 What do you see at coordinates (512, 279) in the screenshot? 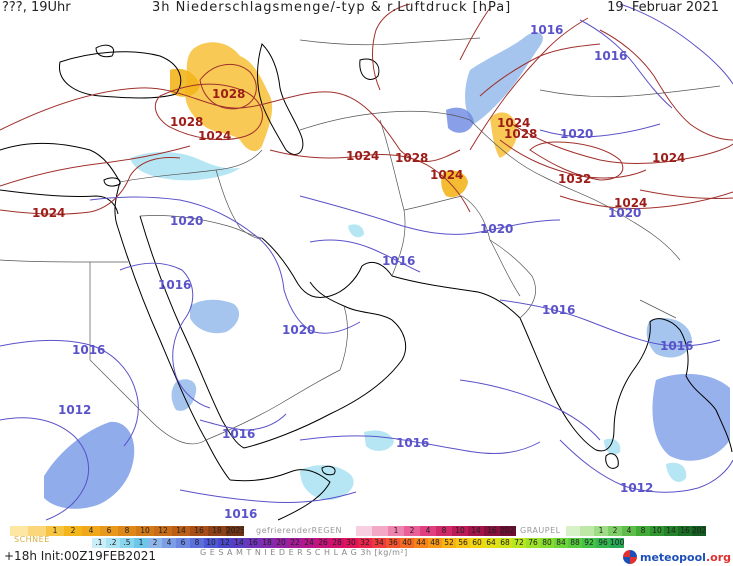
I see `border-india-pak` at bounding box center [512, 279].